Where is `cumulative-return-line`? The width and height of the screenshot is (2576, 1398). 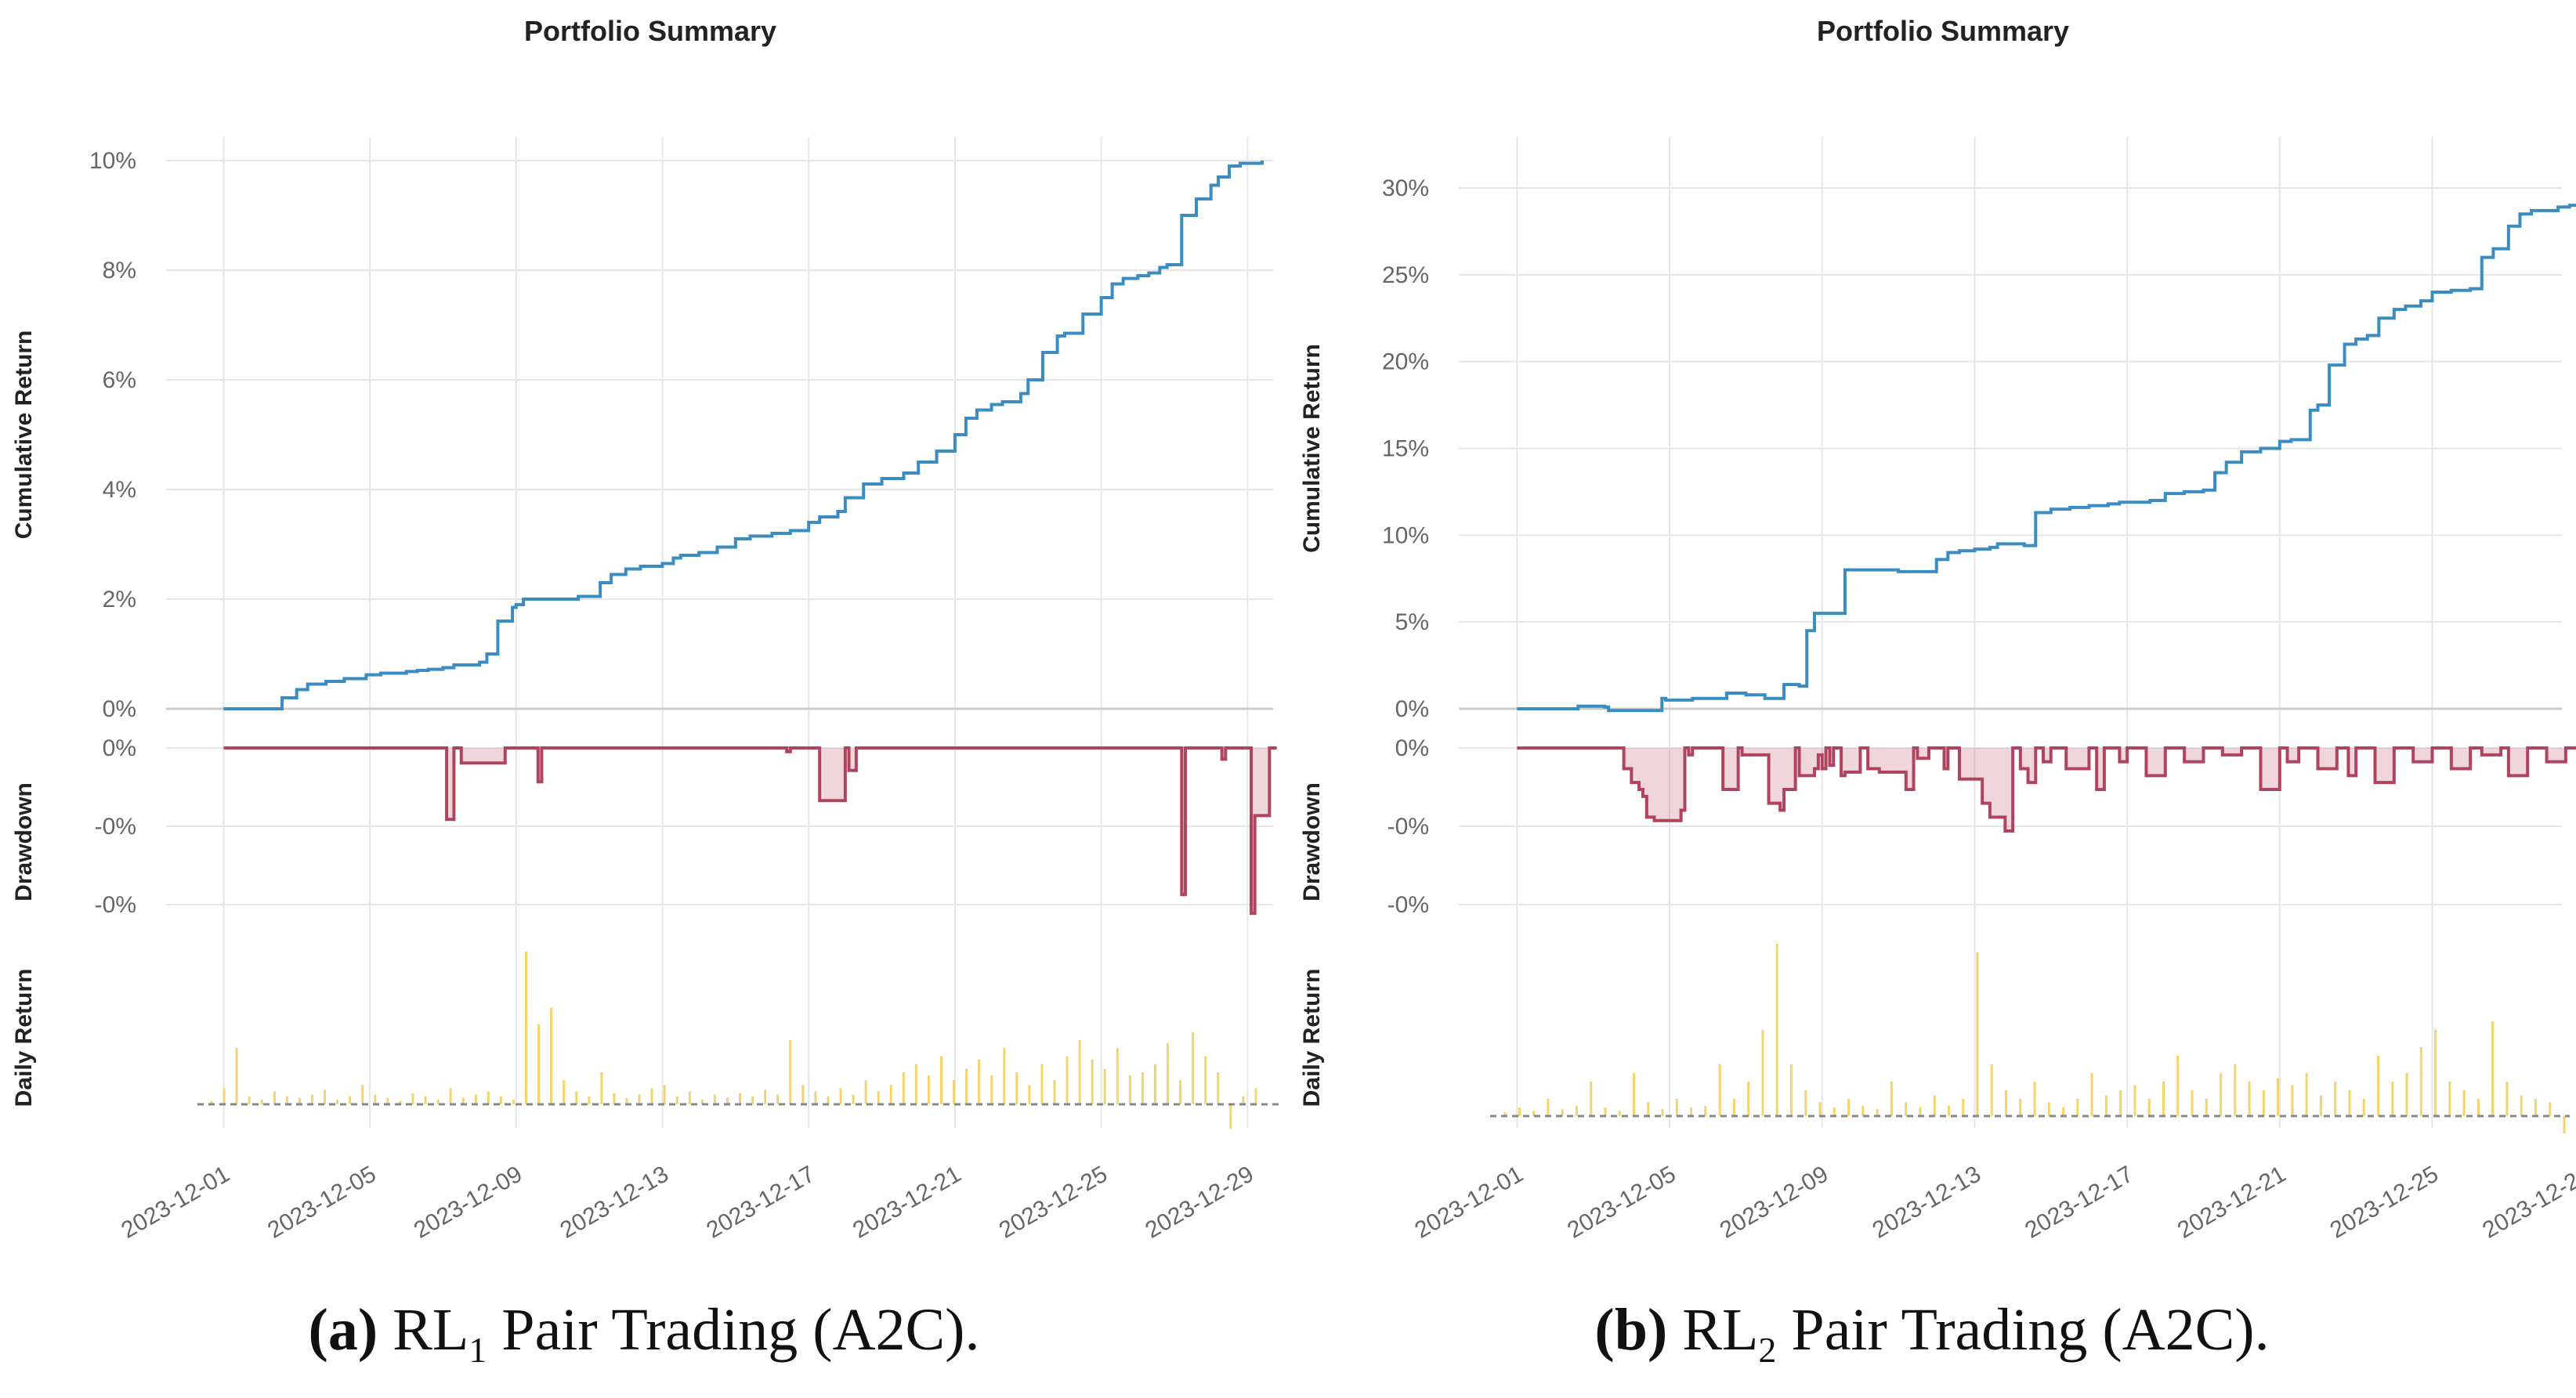
cumulative-return-line is located at coordinates (2047, 458).